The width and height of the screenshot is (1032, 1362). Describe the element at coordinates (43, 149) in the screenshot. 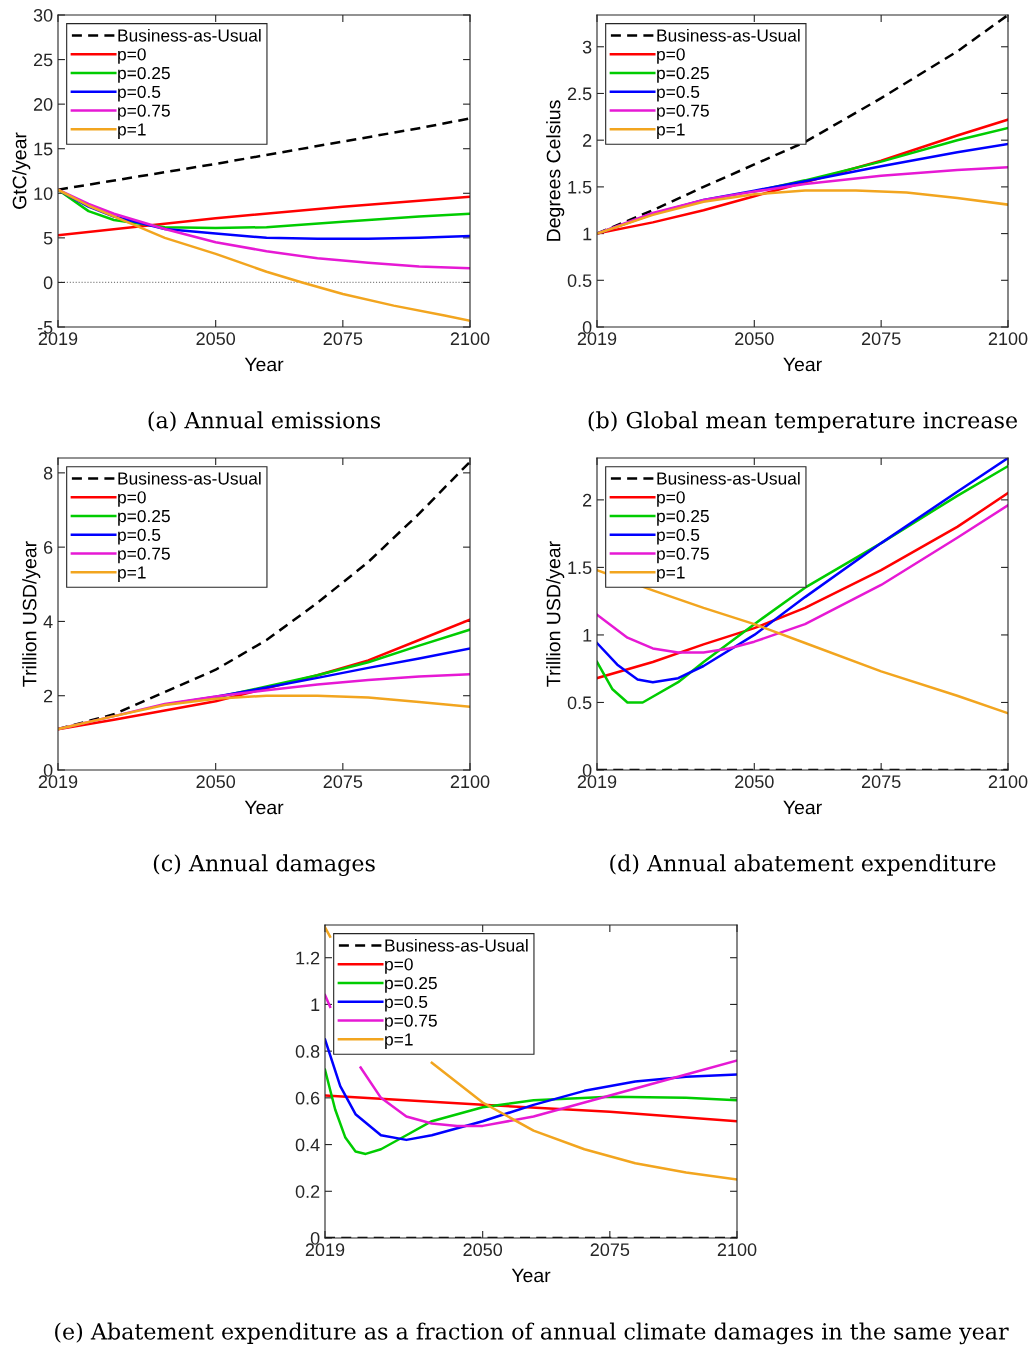

I see `y-tick-label: 15` at that location.